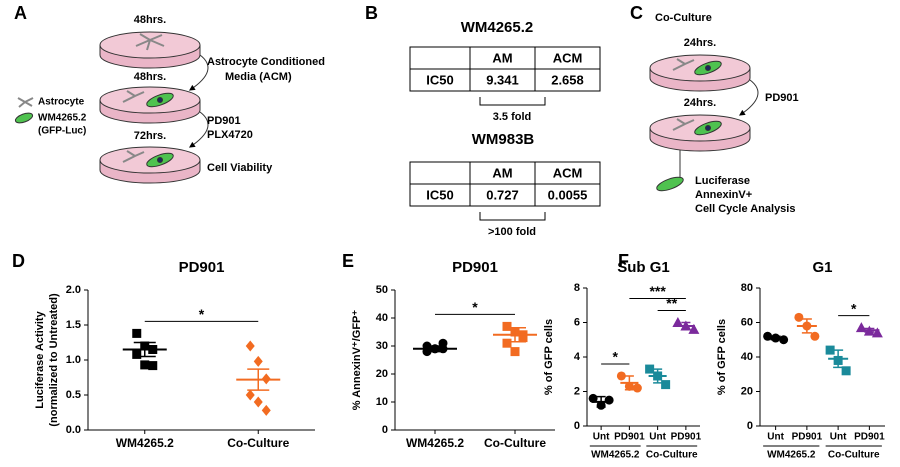  I want to click on legend-label: WM4265.2, so click(62, 118).